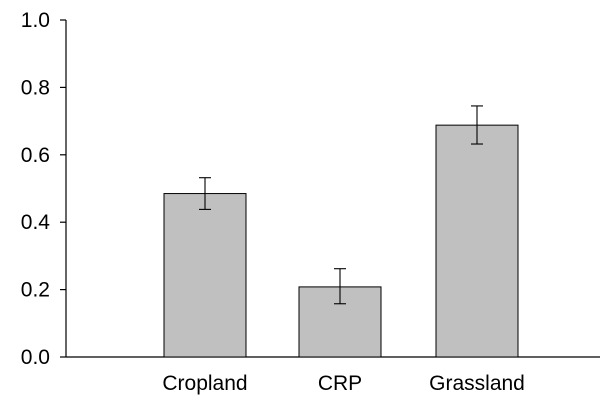 The width and height of the screenshot is (603, 395). Describe the element at coordinates (35, 20) in the screenshot. I see `y-tick-label: 1.0` at that location.